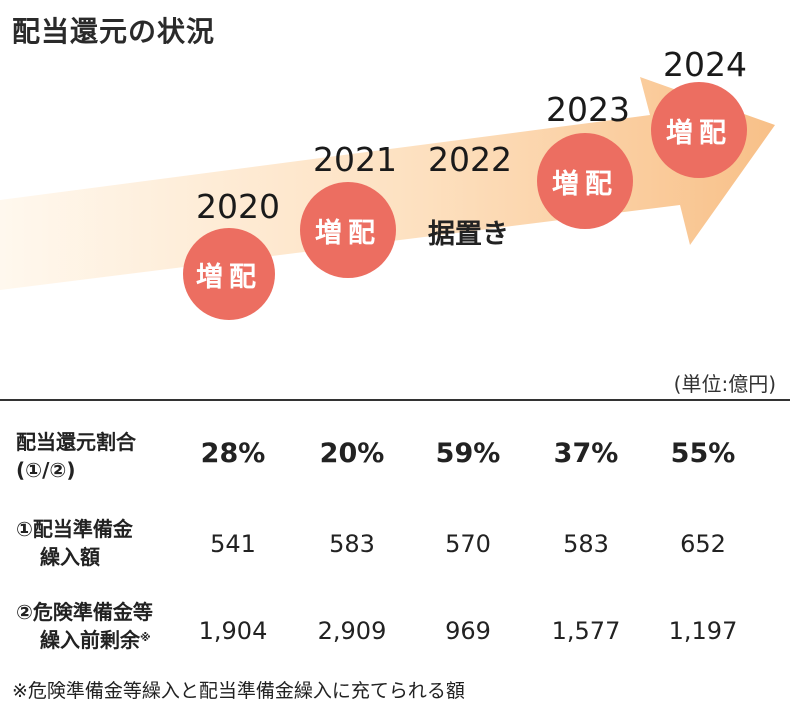 This screenshot has height=711, width=800. I want to click on surplus-2024: 1,197, so click(703, 631).